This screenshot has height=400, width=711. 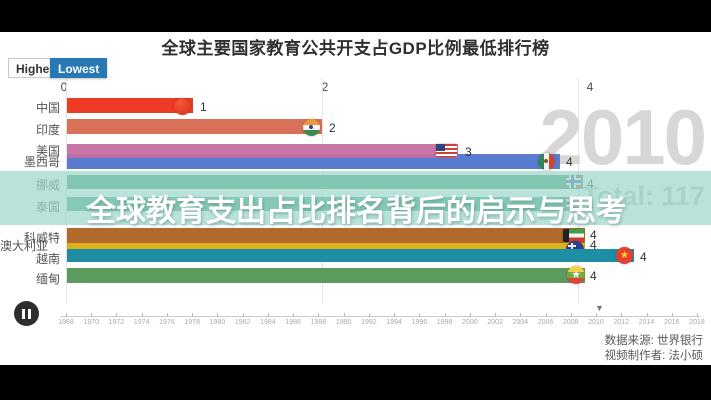 What do you see at coordinates (311, 127) in the screenshot?
I see `india-flag-icon` at bounding box center [311, 127].